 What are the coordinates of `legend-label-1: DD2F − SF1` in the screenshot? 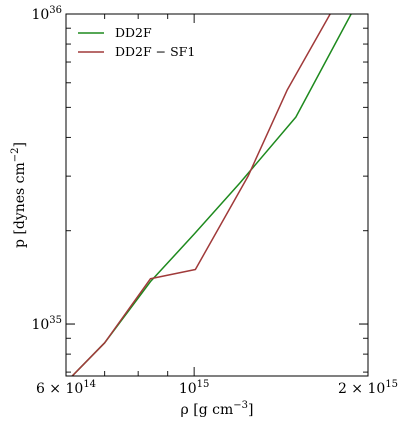 It's located at (155, 51).